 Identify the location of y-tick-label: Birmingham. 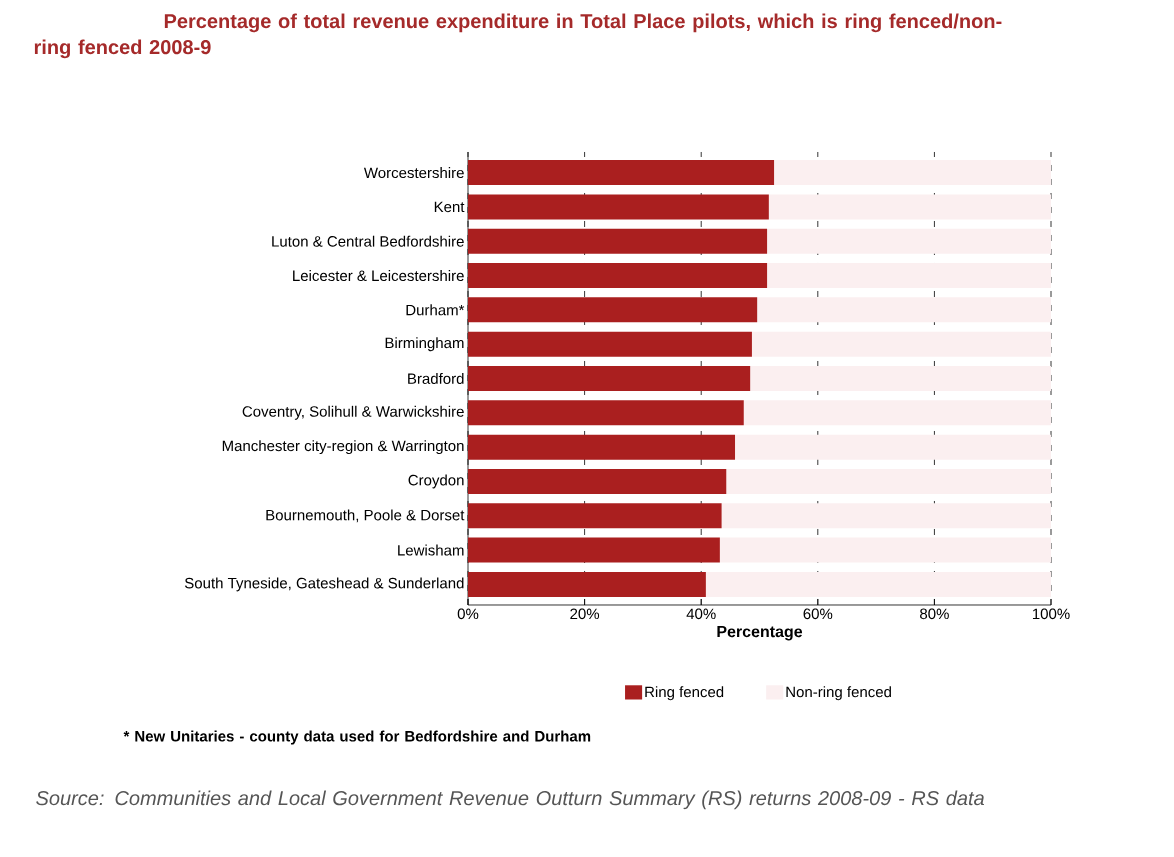
(424, 344).